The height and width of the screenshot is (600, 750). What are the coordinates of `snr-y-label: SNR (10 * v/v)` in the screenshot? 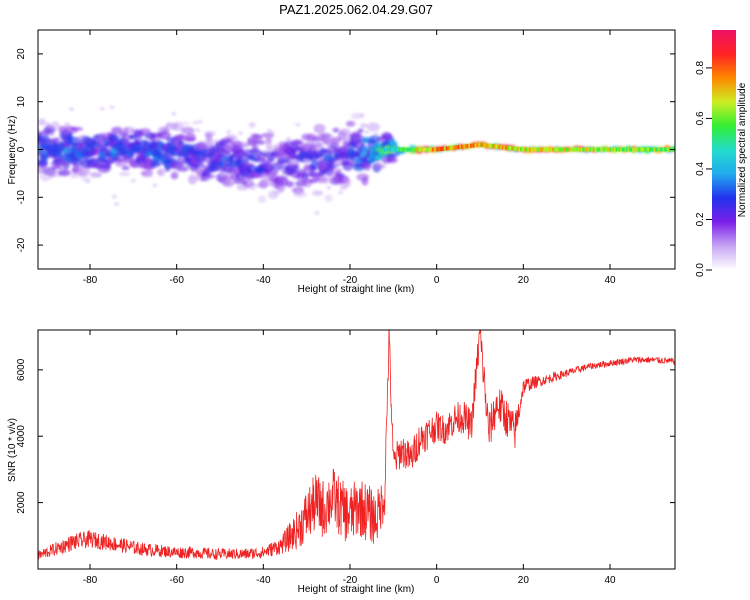 It's located at (12, 450).